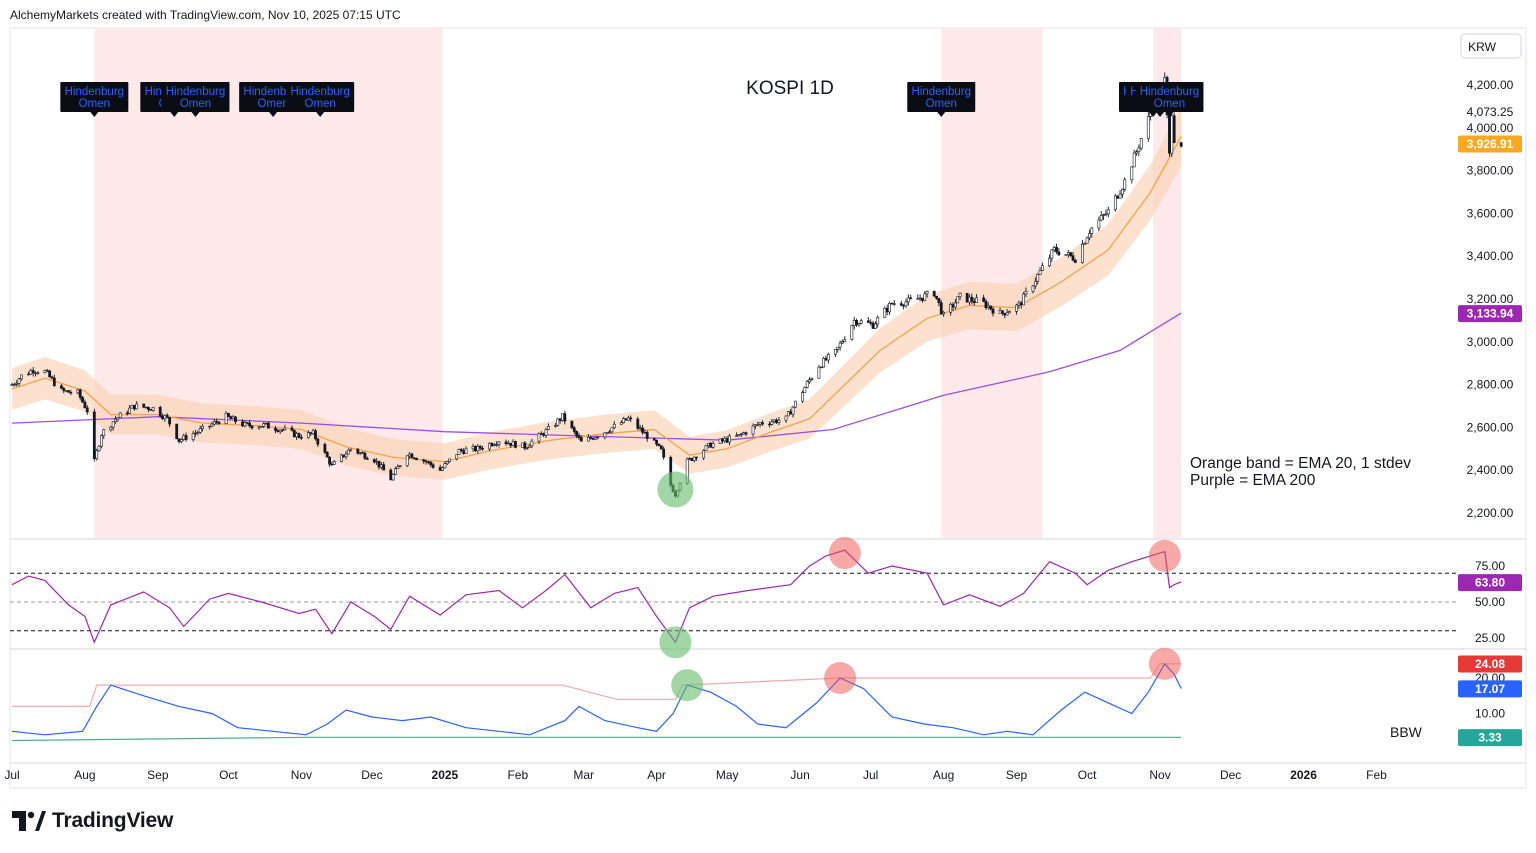 This screenshot has height=853, width=1536. Describe the element at coordinates (92, 821) in the screenshot. I see `tradingview-logo: TradingView` at that location.